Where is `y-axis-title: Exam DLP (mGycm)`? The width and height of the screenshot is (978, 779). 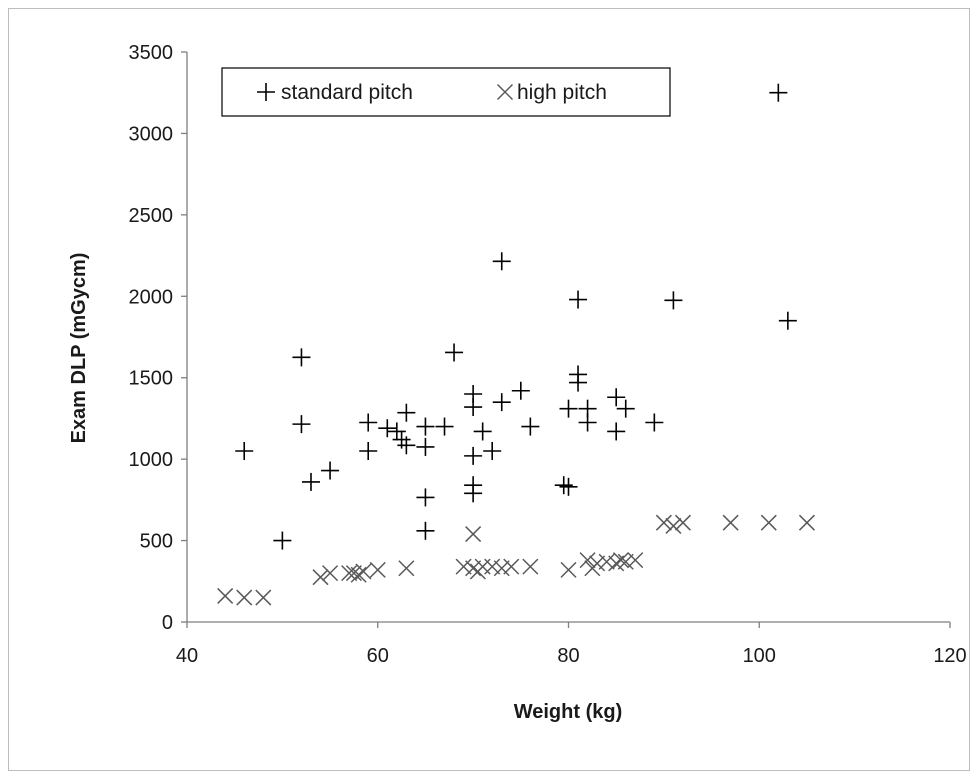 y-axis-title: Exam DLP (mGycm) is located at coordinates (79, 348).